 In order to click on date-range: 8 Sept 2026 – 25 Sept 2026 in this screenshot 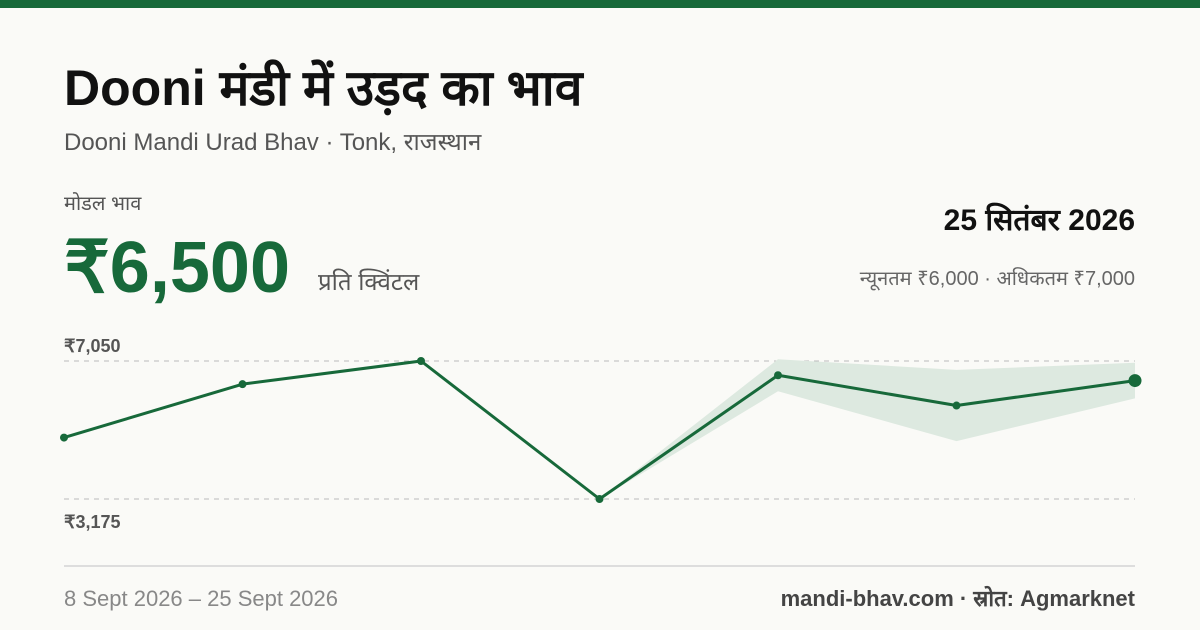, I will do `click(201, 598)`.